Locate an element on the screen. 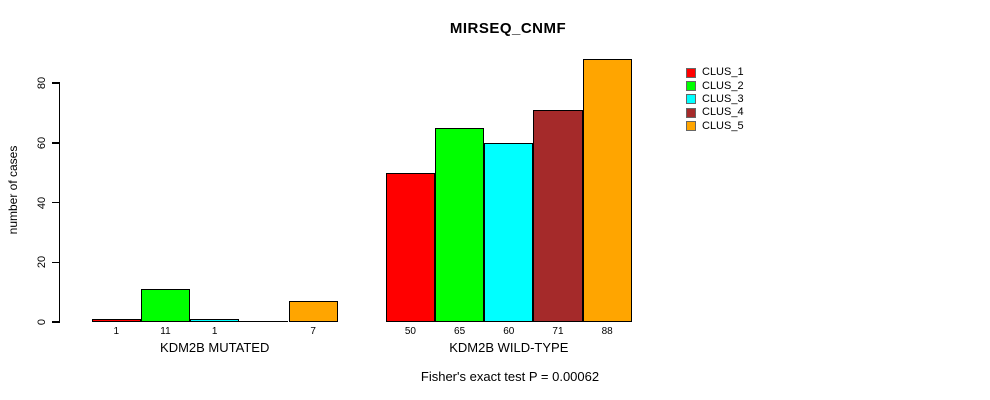  bar-value-label: 71 is located at coordinates (558, 331).